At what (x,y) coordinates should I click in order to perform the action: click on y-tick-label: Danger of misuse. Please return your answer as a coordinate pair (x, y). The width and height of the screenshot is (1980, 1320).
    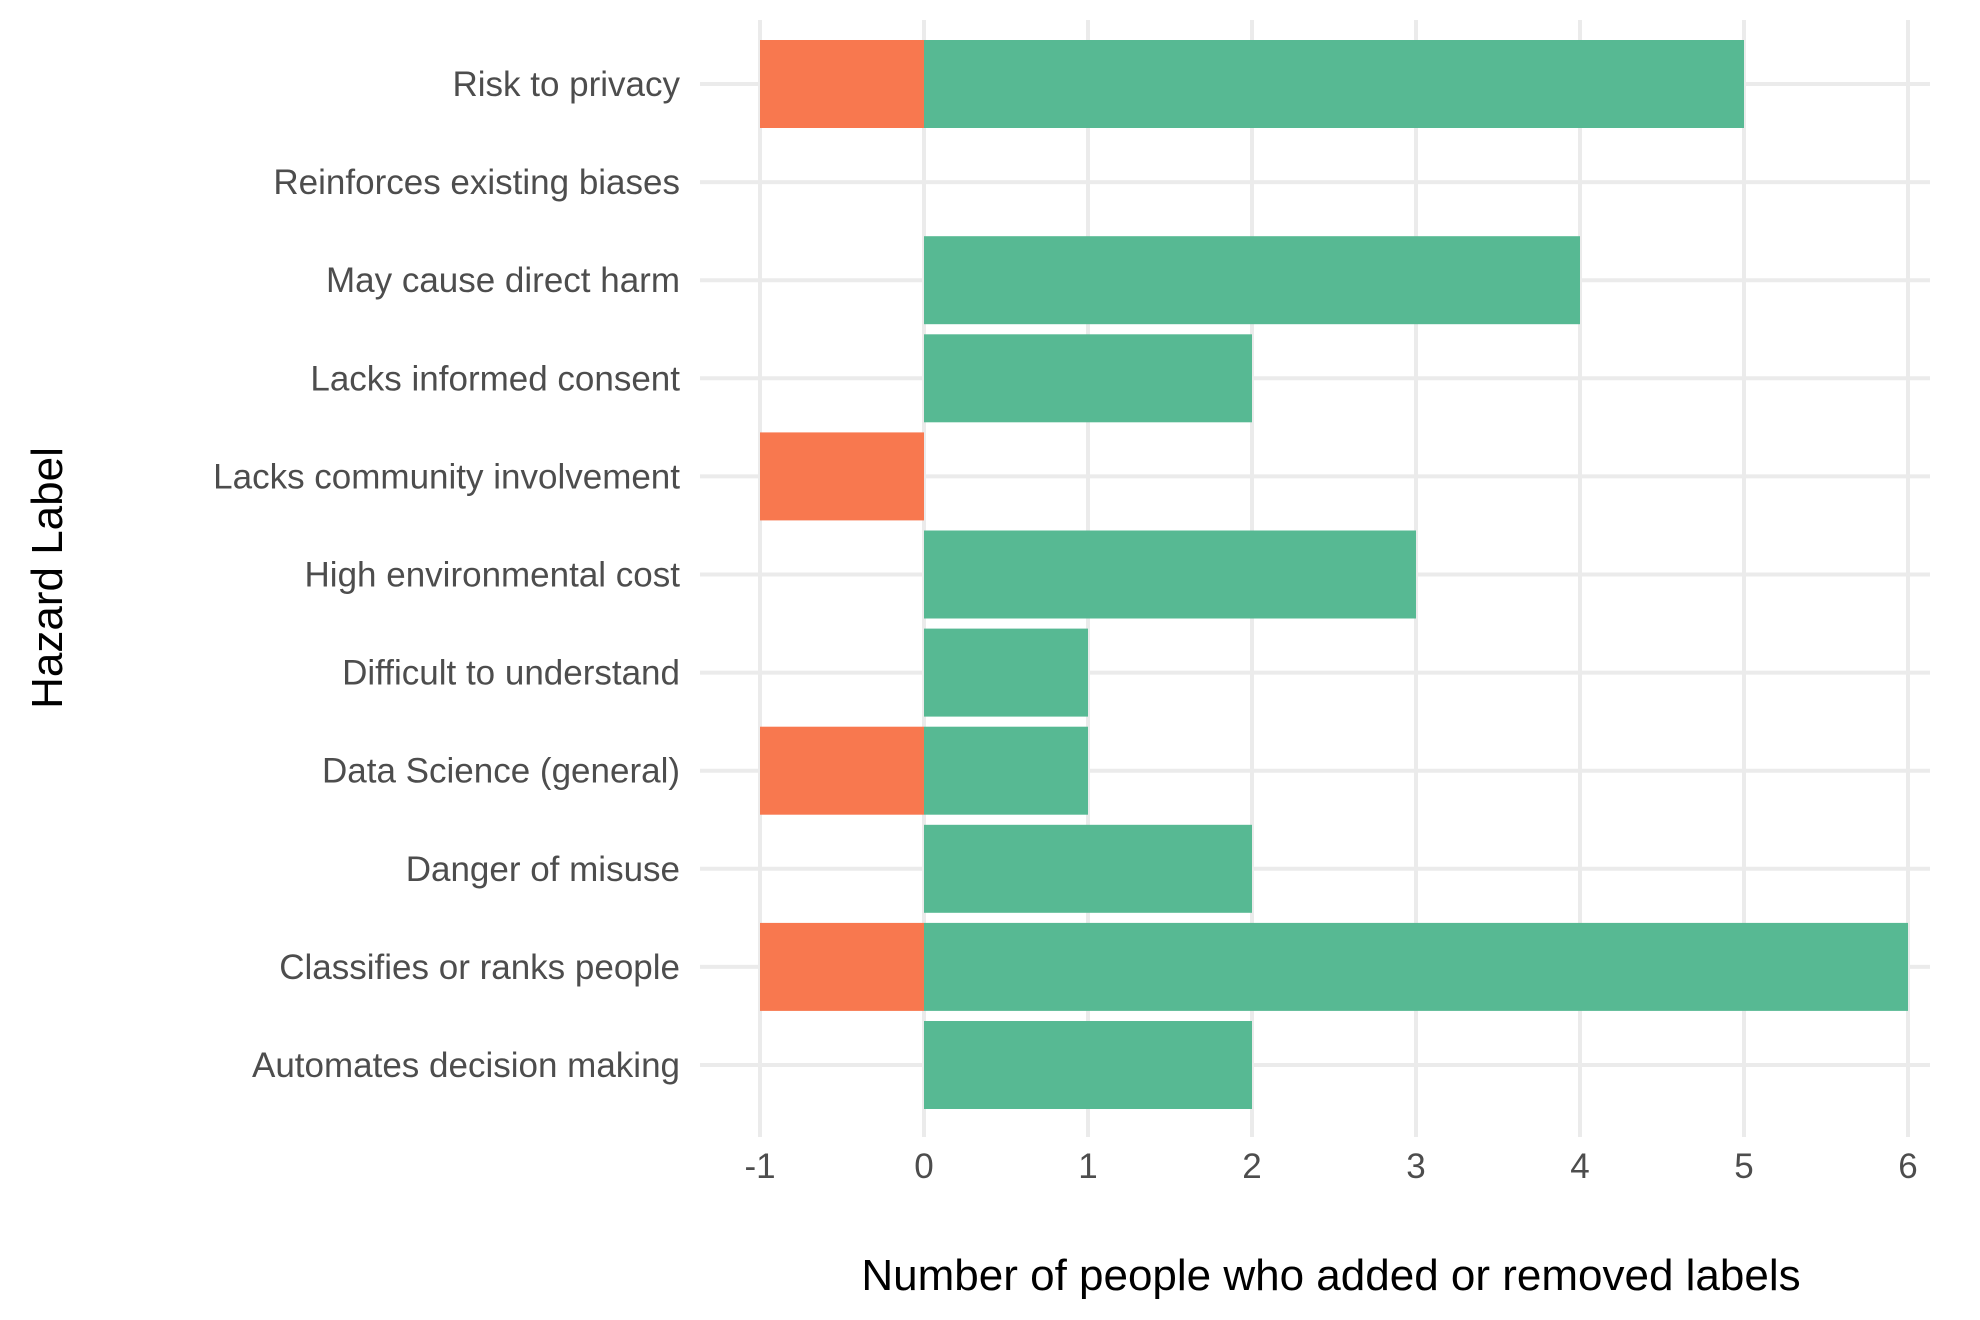
    Looking at the image, I should click on (543, 869).